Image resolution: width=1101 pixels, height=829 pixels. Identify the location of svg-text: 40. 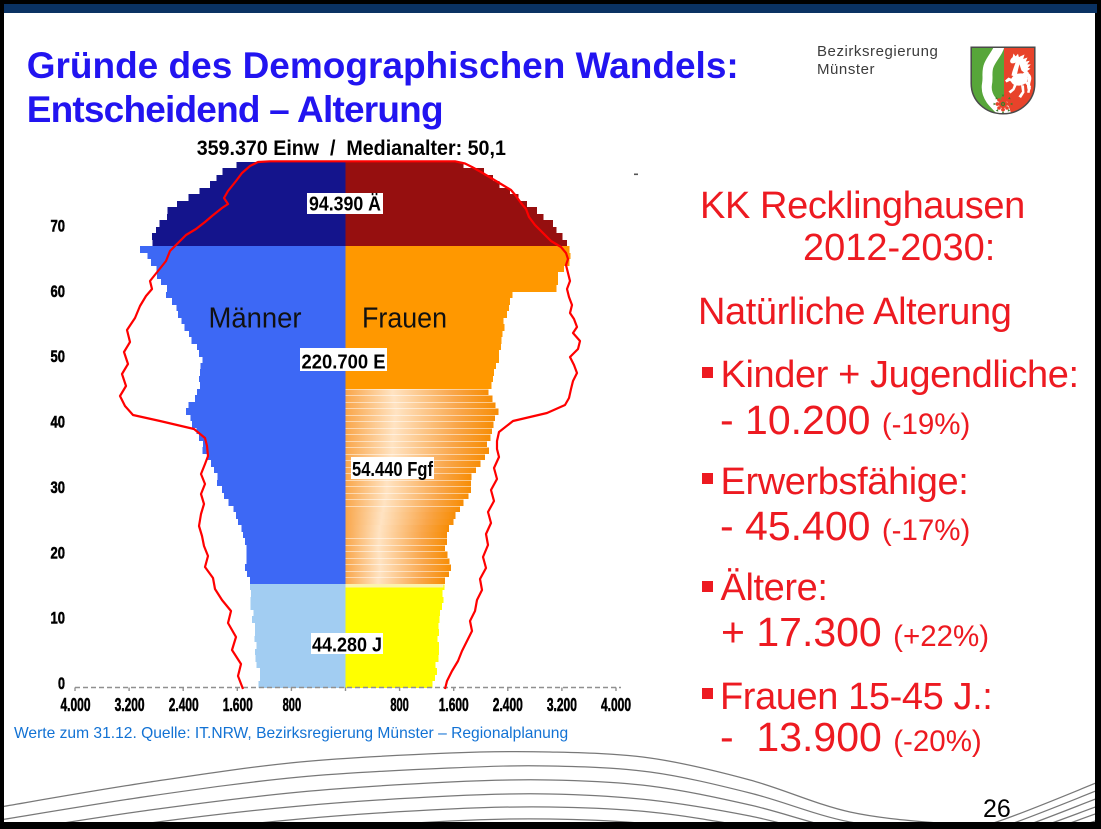
(58, 422).